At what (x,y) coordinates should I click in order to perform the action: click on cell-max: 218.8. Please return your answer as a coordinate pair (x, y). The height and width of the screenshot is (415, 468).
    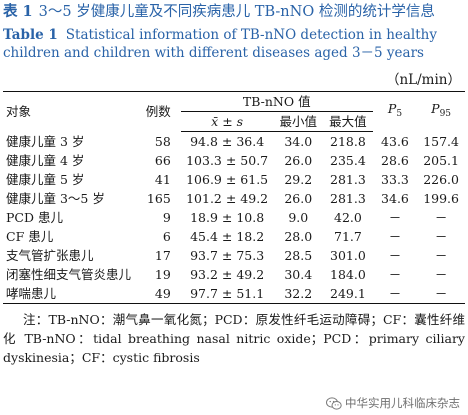
    Looking at the image, I should click on (348, 141).